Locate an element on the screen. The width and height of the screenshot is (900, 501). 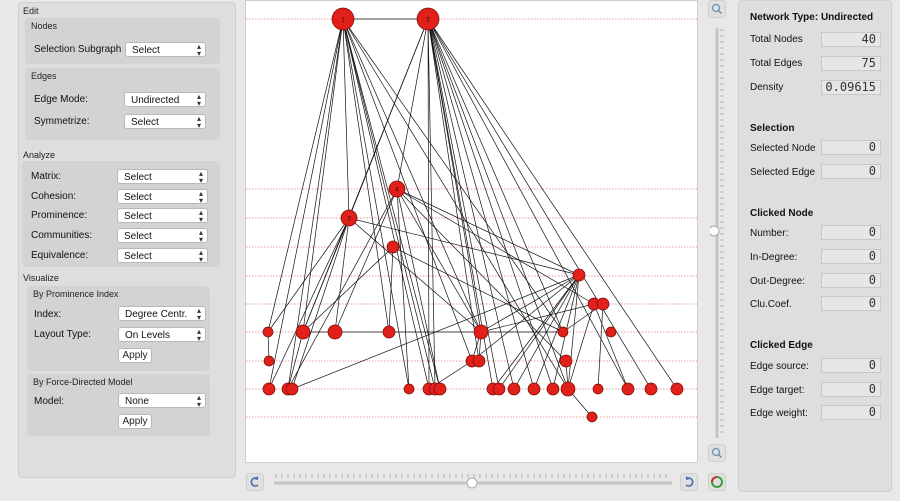
symmetrize-select: Select ▴ ▾ is located at coordinates (165, 122).